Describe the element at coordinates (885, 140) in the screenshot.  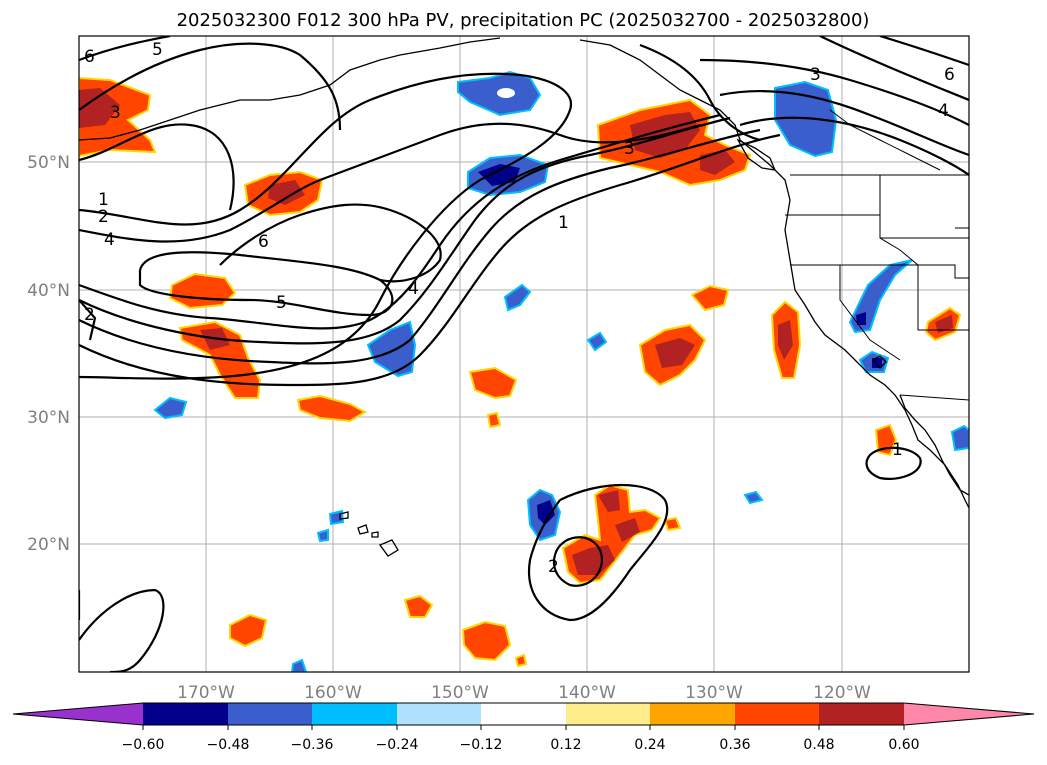
I see `bc-interior-border` at that location.